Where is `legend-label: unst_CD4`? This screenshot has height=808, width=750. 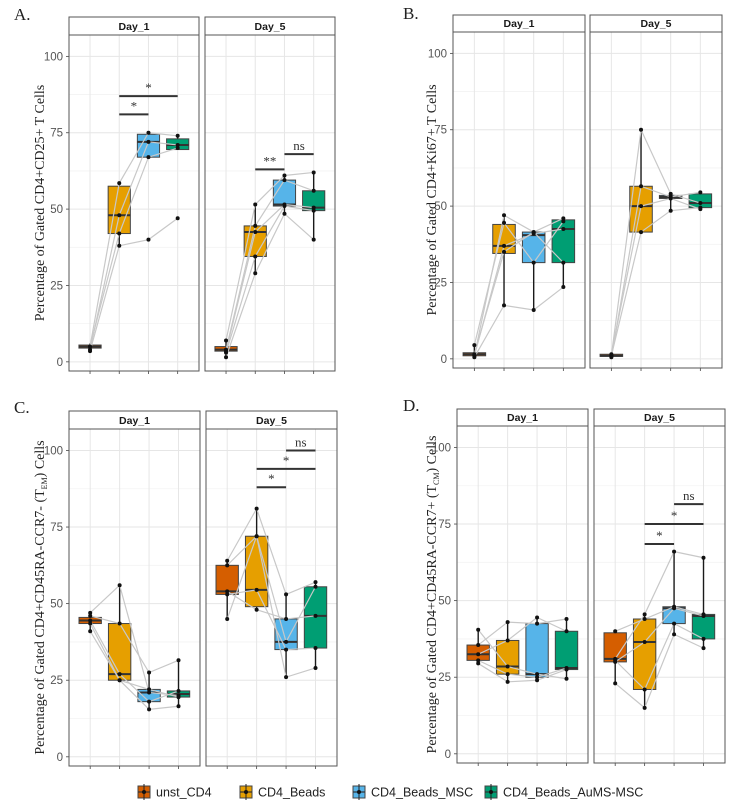 legend-label: unst_CD4 is located at coordinates (184, 793).